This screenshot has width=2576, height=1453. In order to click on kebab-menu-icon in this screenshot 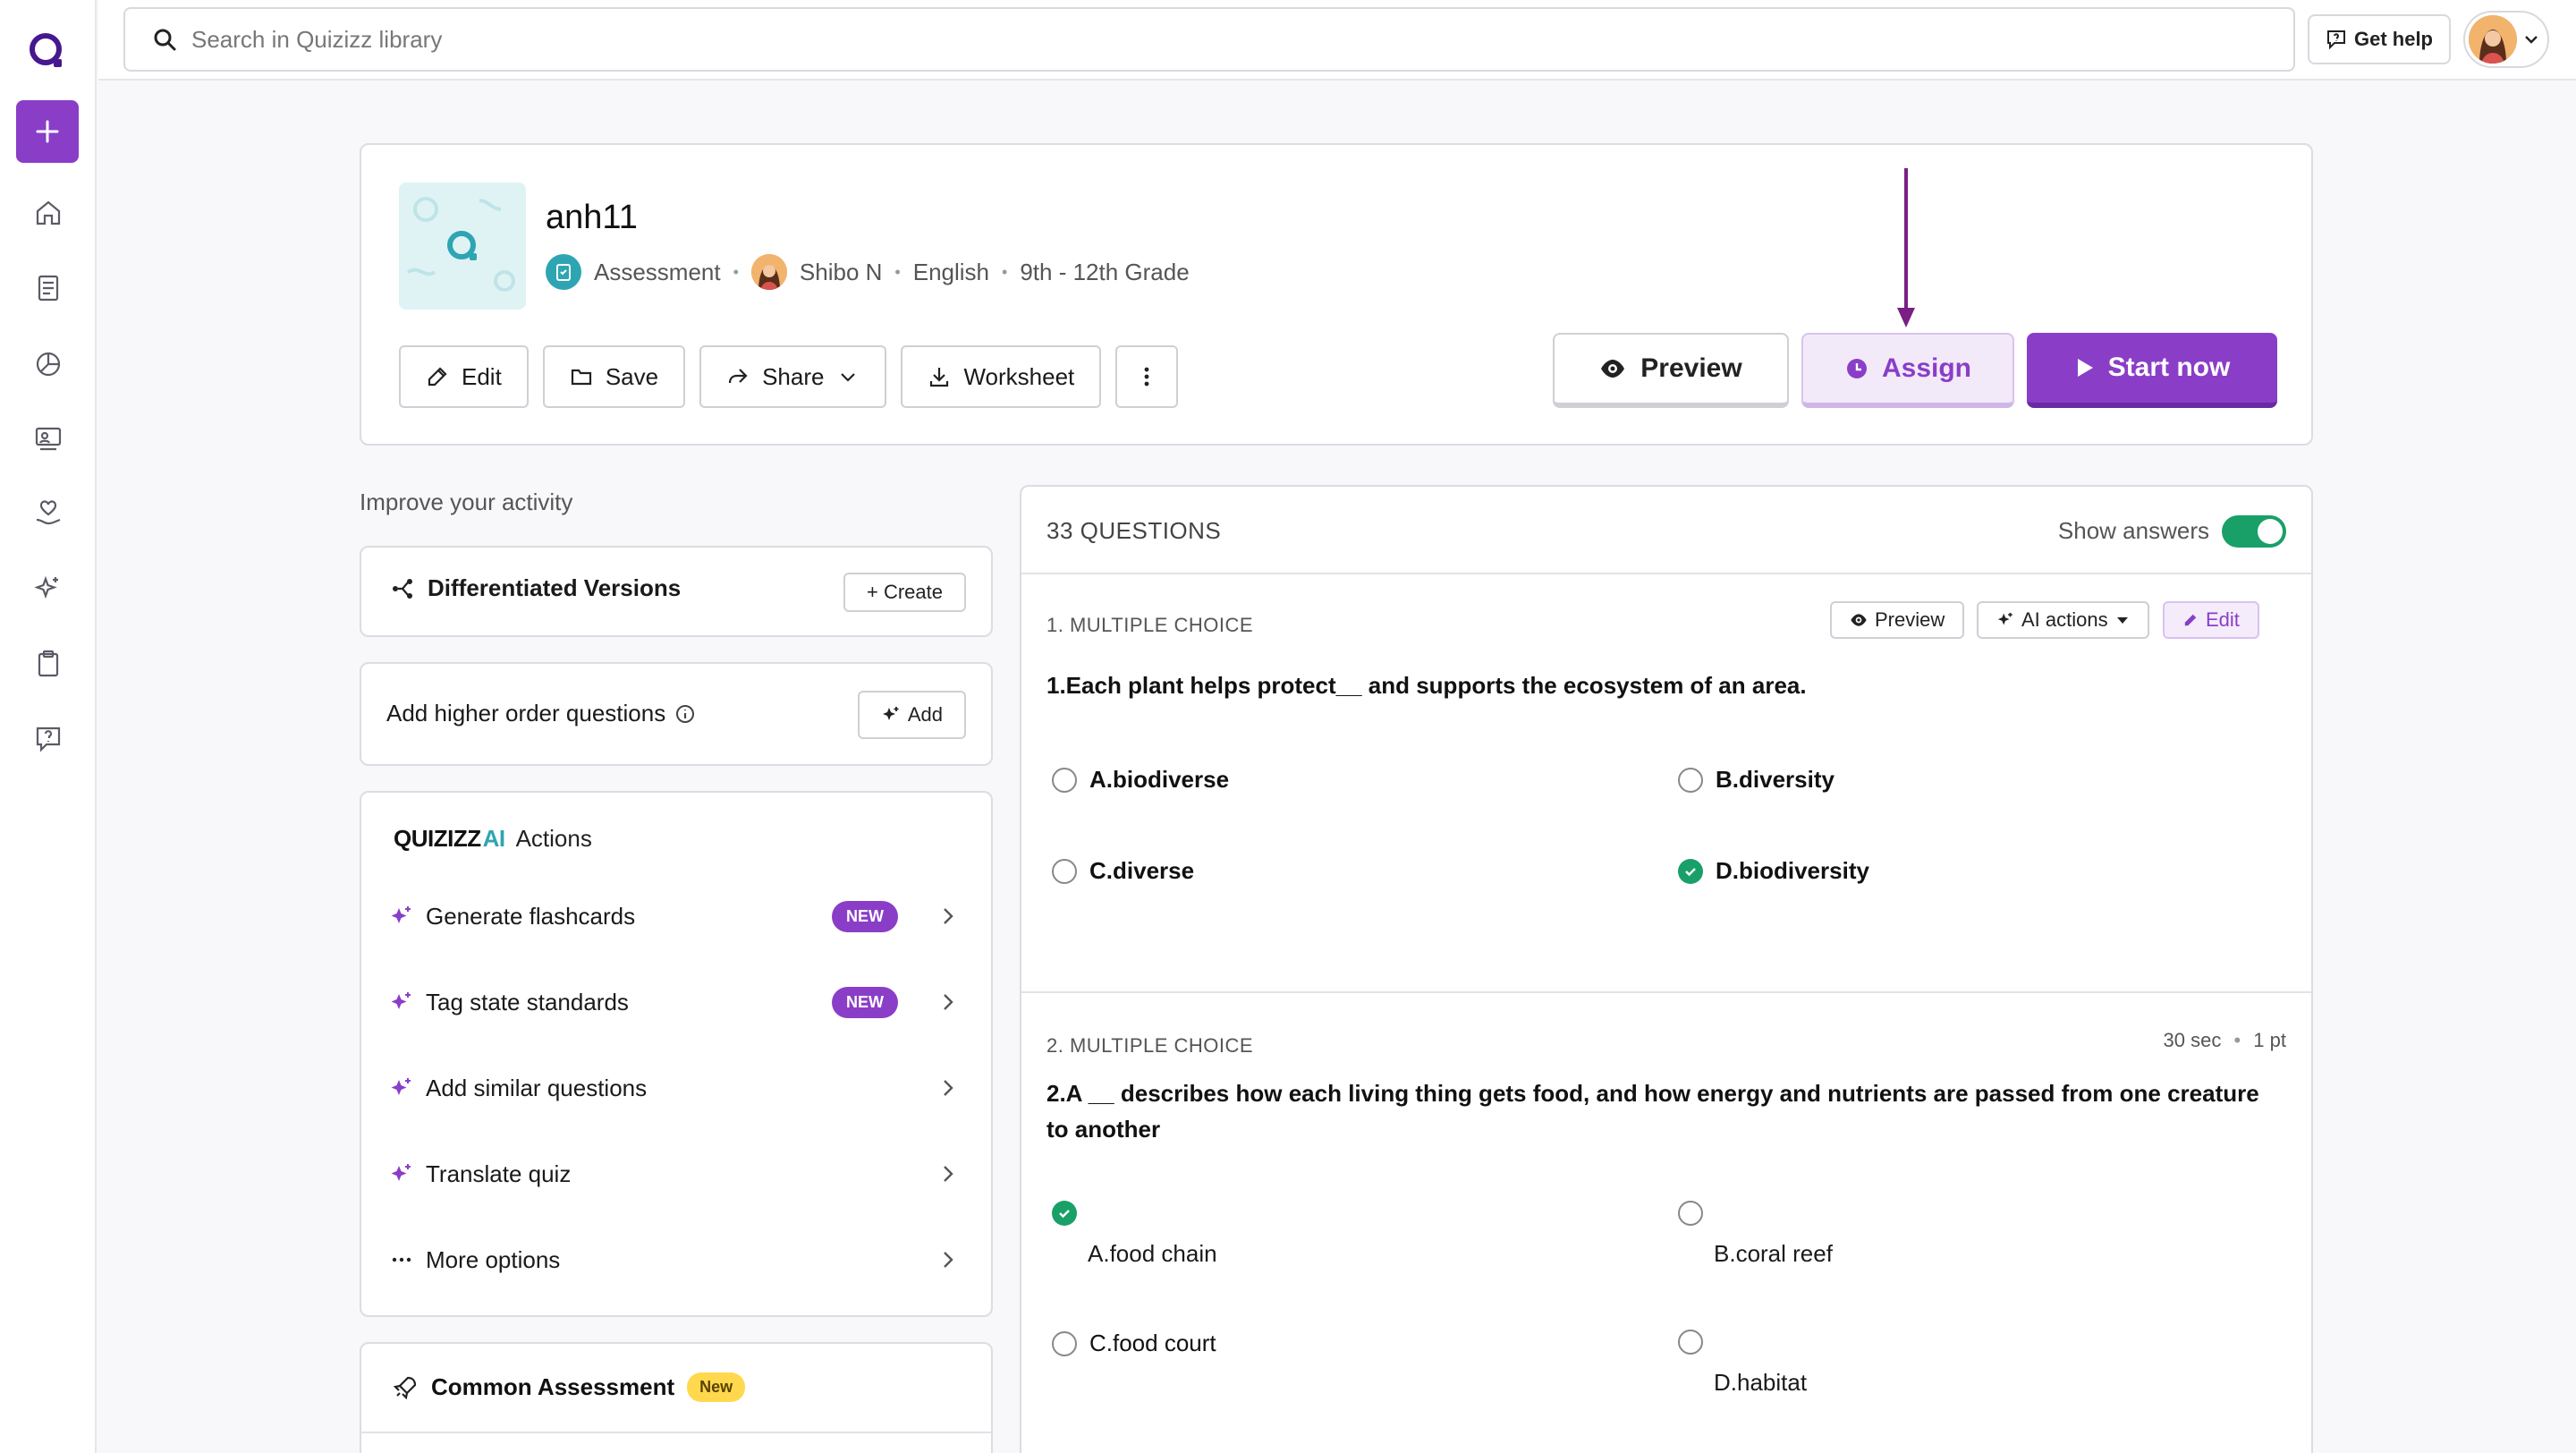, I will do `click(1146, 377)`.